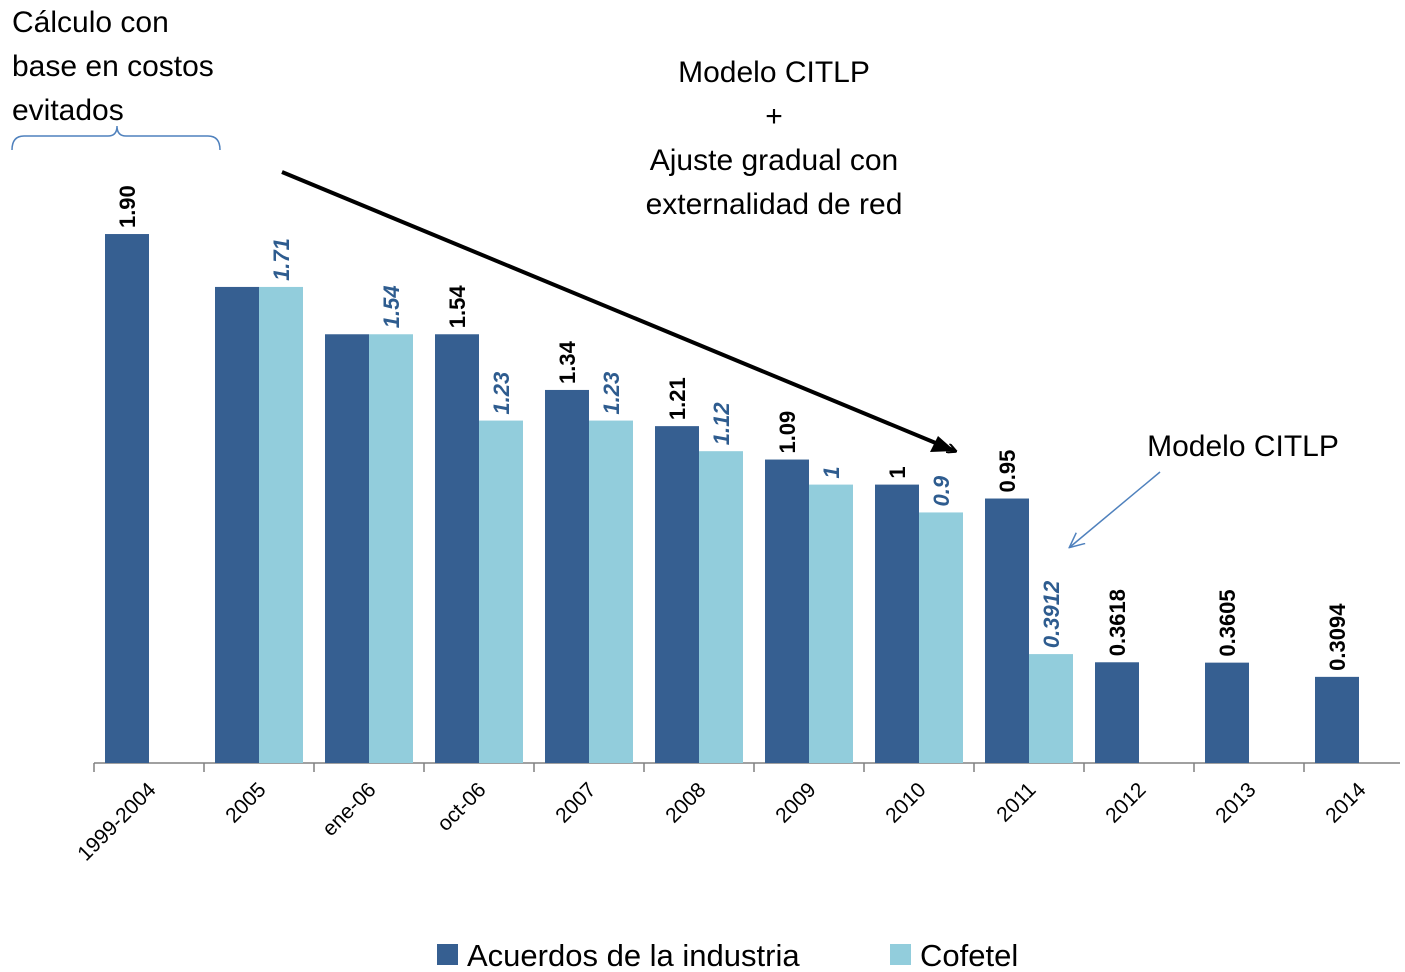 Image resolution: width=1405 pixels, height=972 pixels. I want to click on data-label: 0.3094, so click(1337, 637).